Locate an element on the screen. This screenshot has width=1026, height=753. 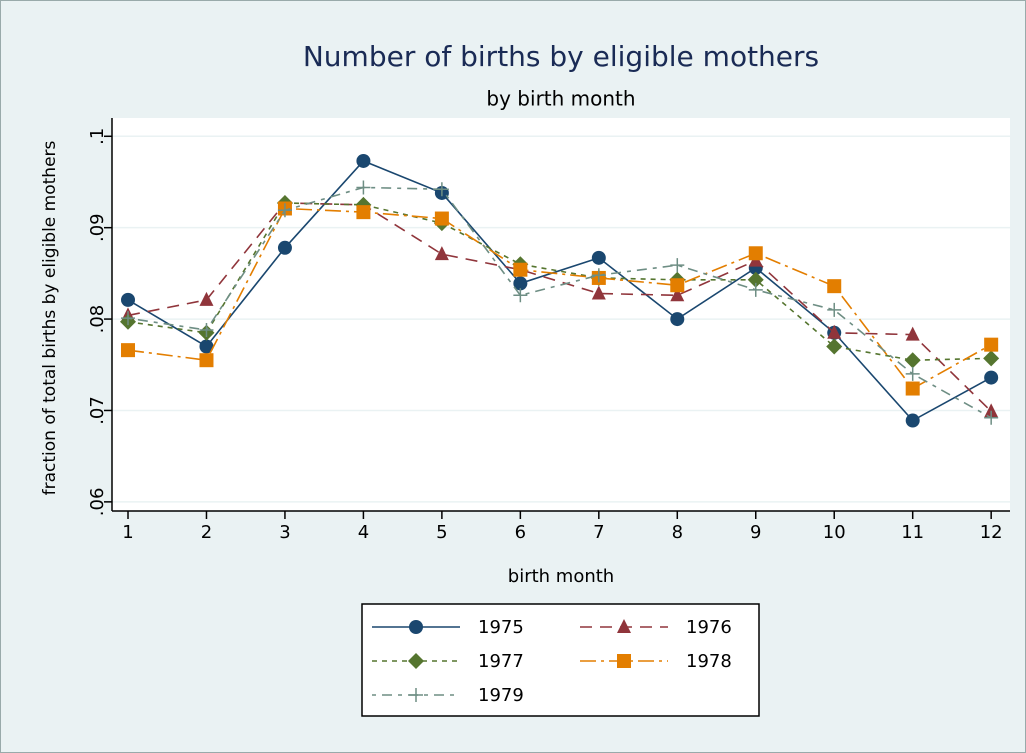
chart-title: Number of births by eligible mothers is located at coordinates (561, 56).